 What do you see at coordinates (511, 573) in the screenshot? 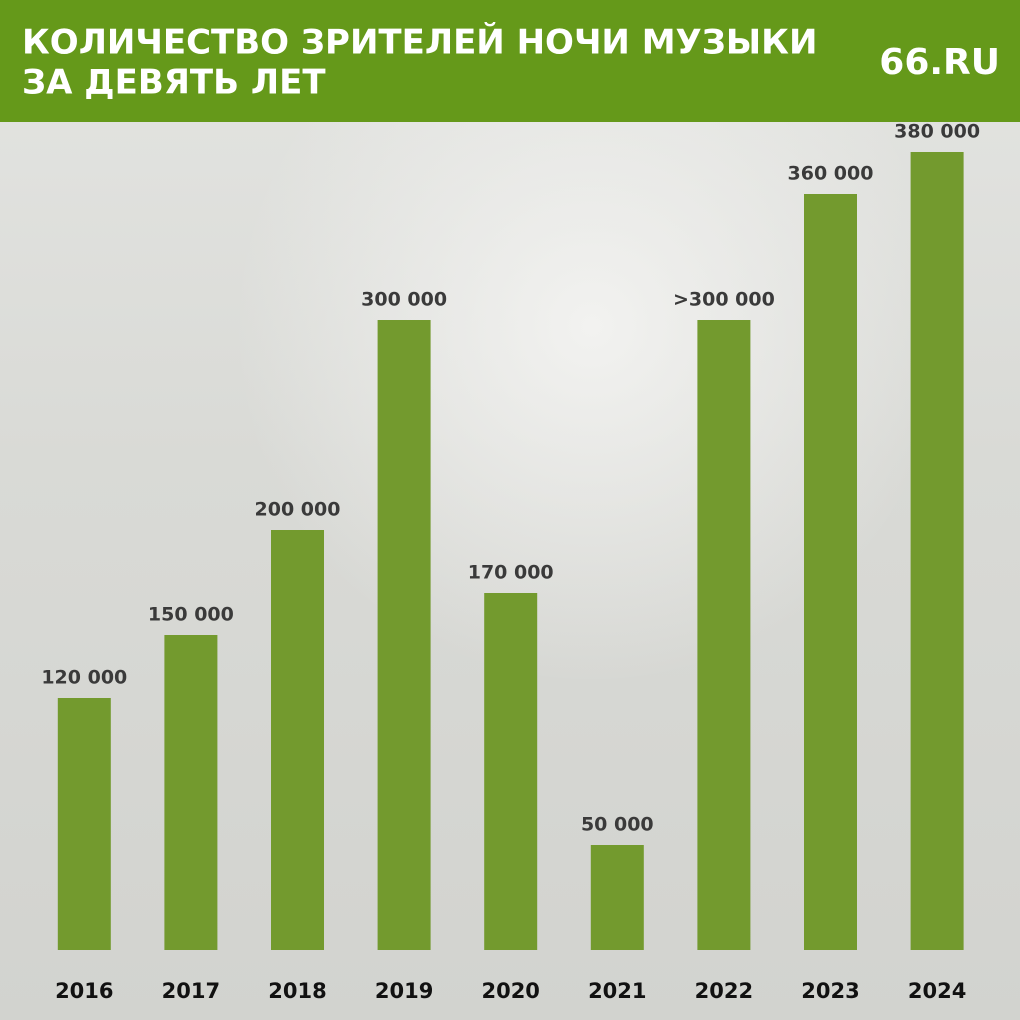
I see `value-label: 170 000` at bounding box center [511, 573].